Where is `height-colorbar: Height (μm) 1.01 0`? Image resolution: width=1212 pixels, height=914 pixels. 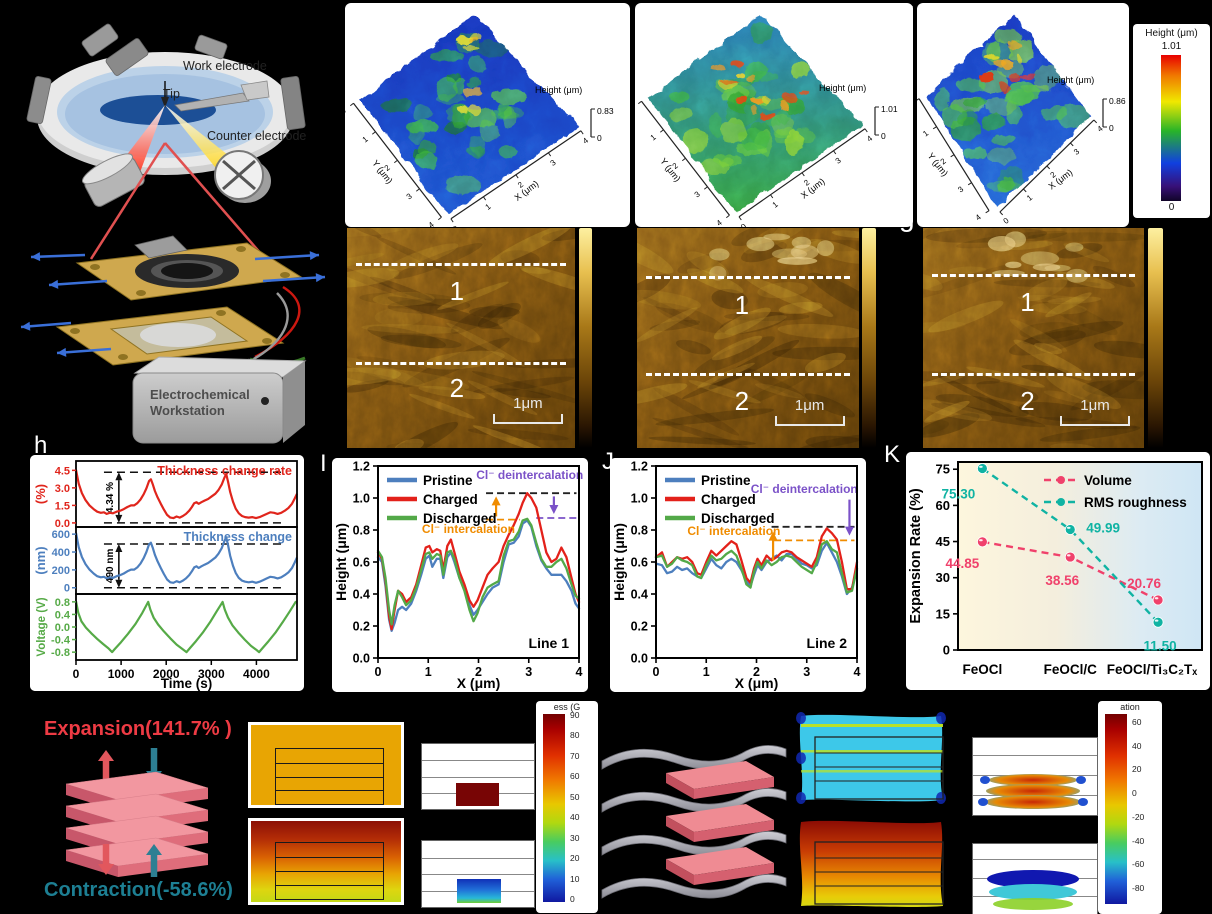
height-colorbar: Height (μm) 1.01 0 is located at coordinates (1171, 121).